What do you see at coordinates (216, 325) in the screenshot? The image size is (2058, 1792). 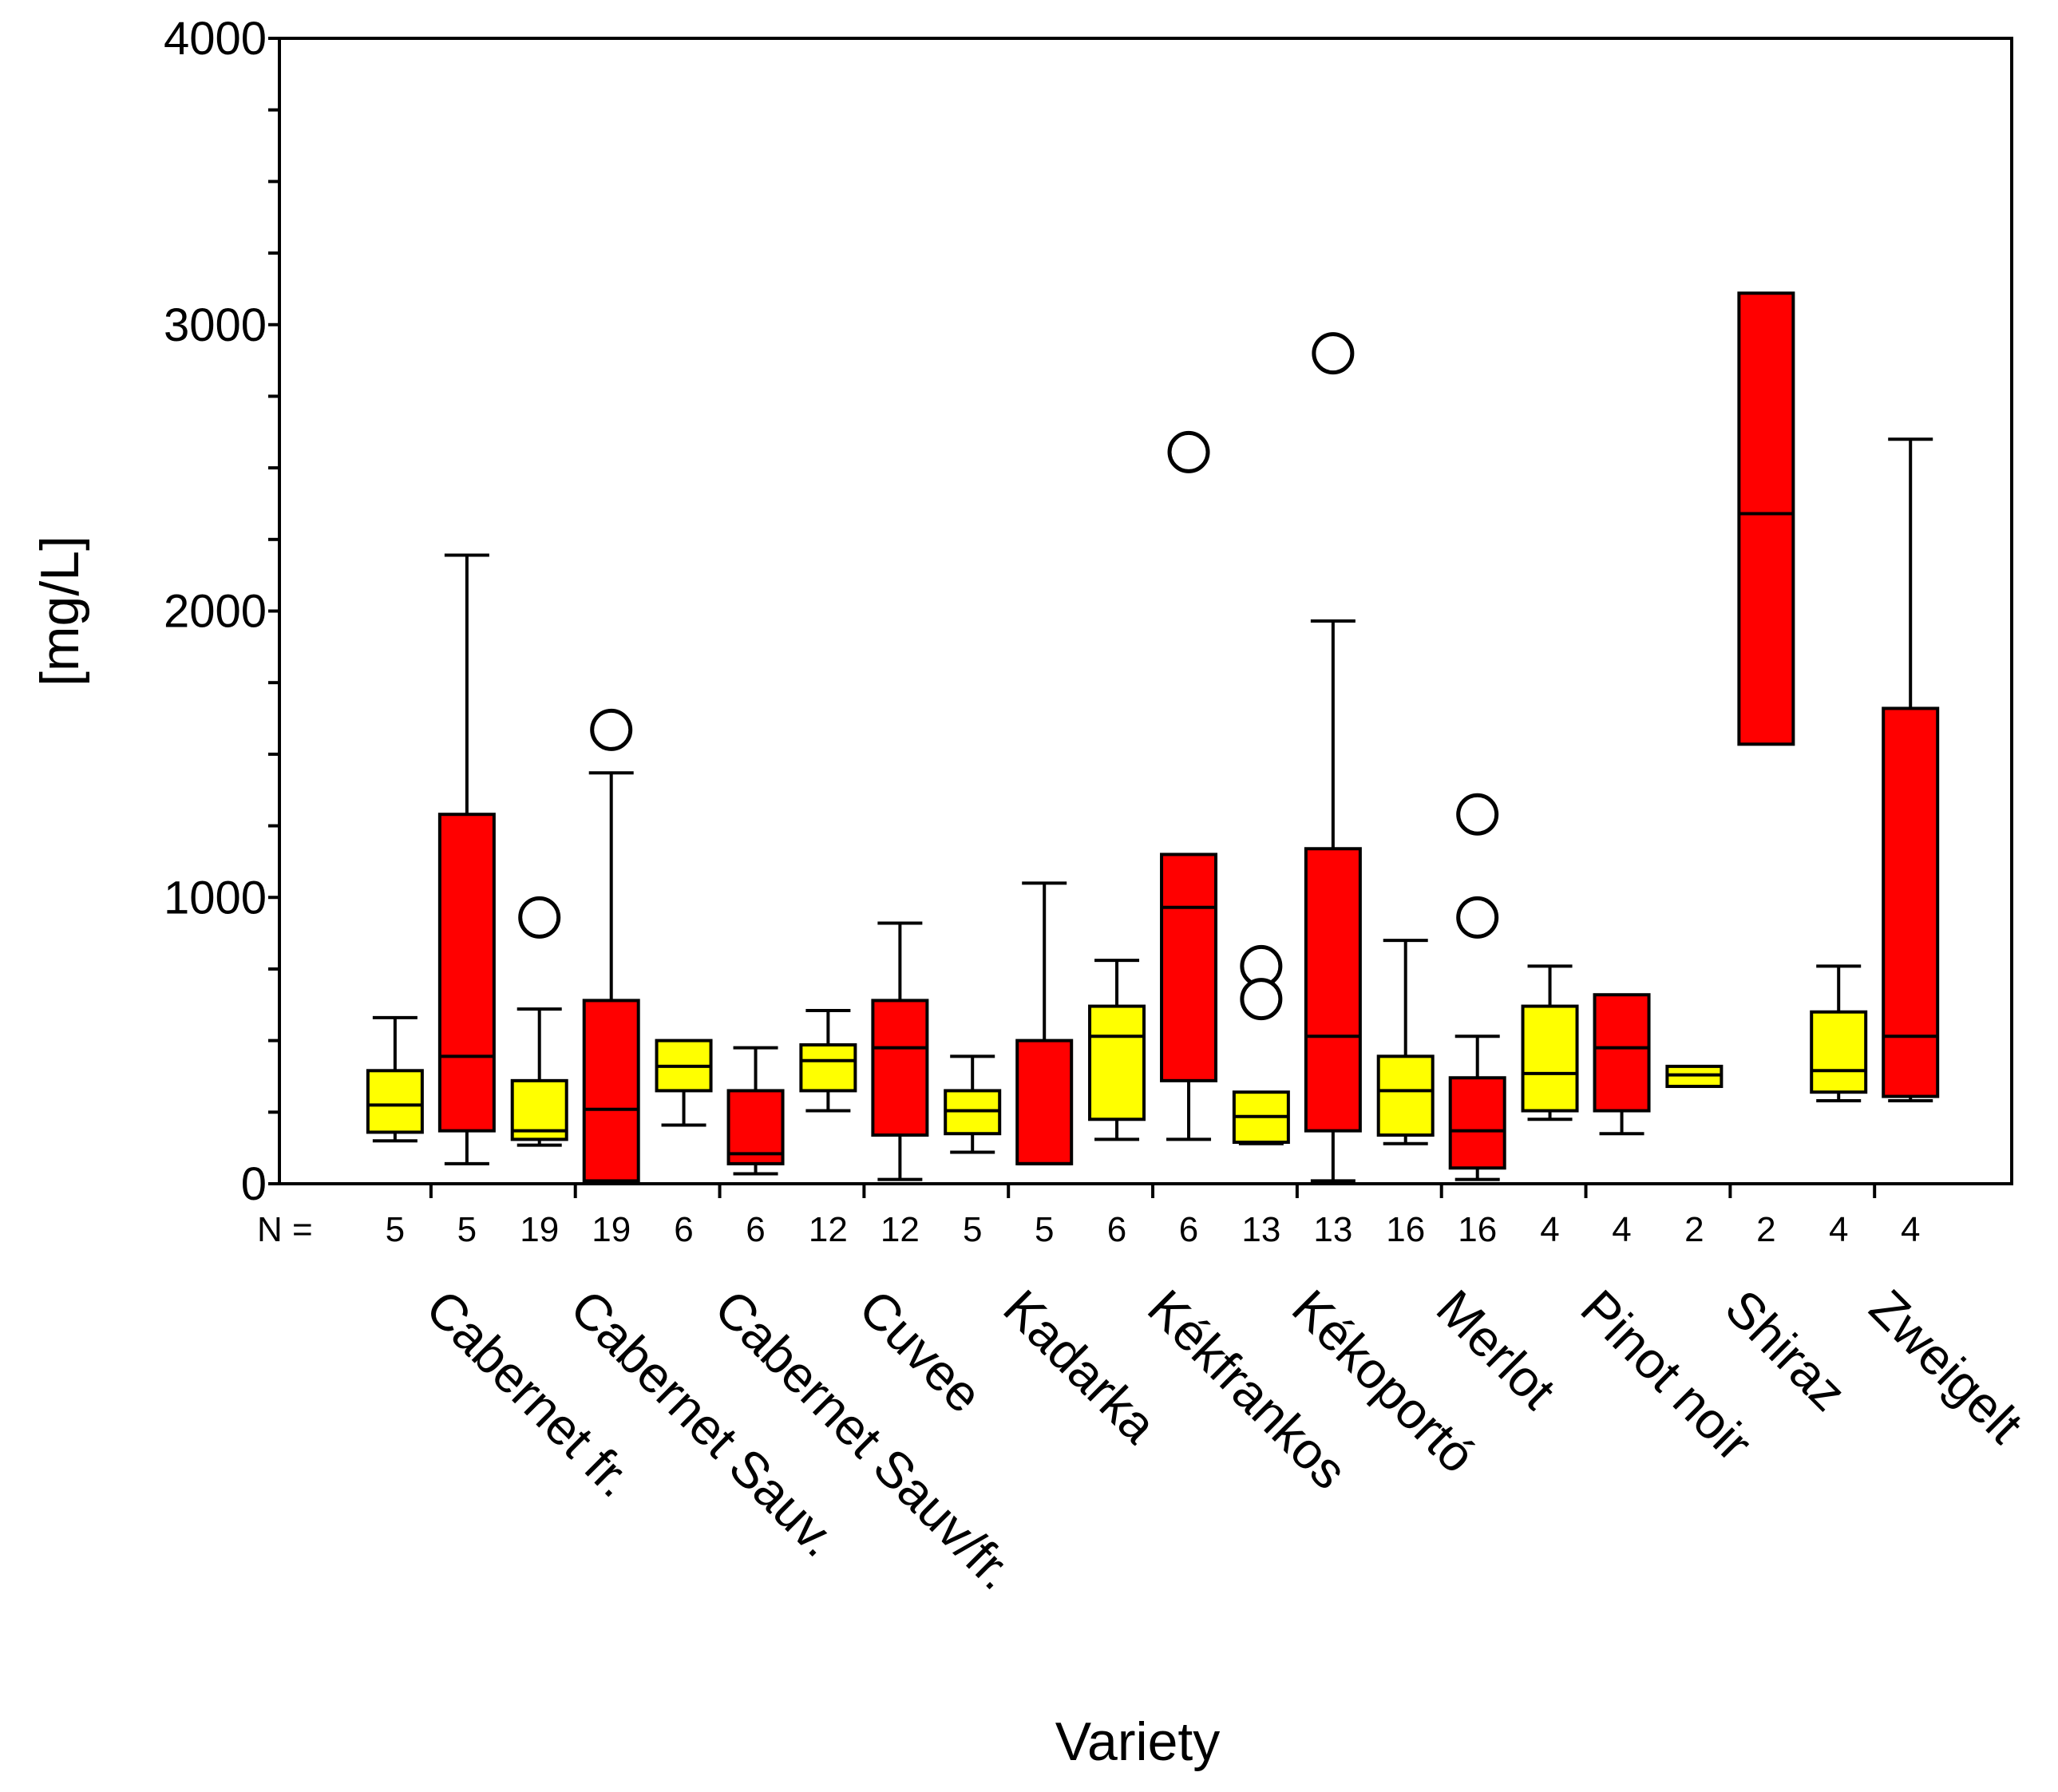 I see `y-tick-label: 3000` at bounding box center [216, 325].